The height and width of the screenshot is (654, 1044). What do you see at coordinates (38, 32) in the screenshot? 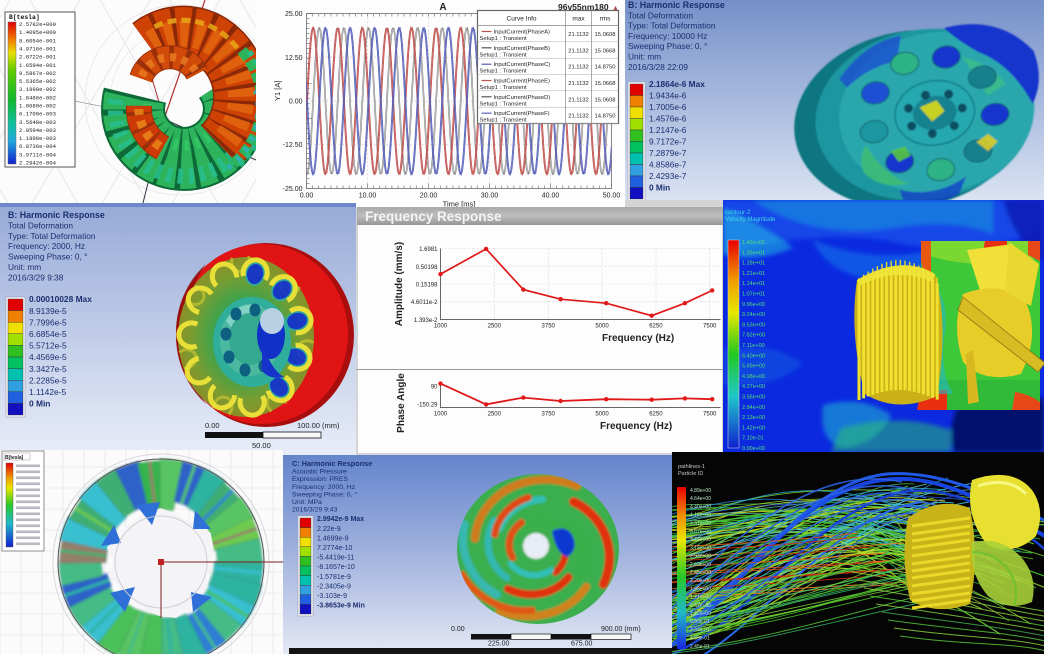
I see `svg-text: 1.4095e+000` at bounding box center [38, 32].